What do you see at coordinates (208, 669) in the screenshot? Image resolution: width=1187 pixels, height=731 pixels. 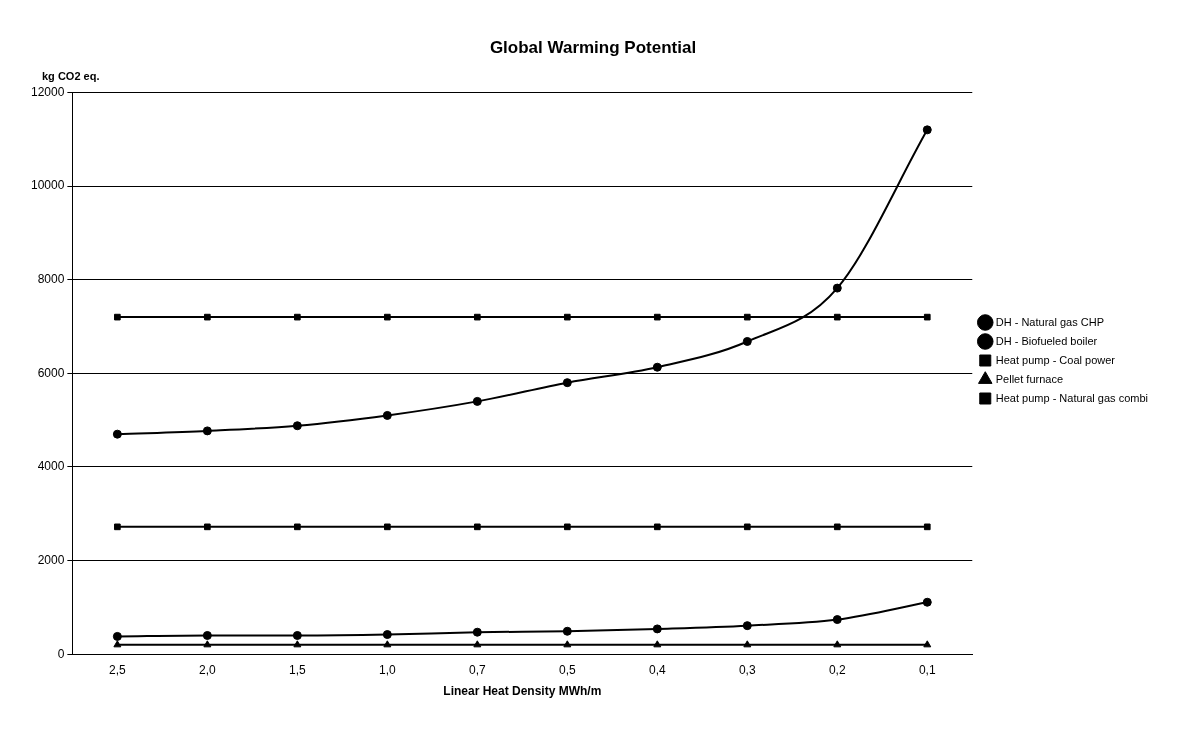 I see `x-tick-label: 2,0` at bounding box center [208, 669].